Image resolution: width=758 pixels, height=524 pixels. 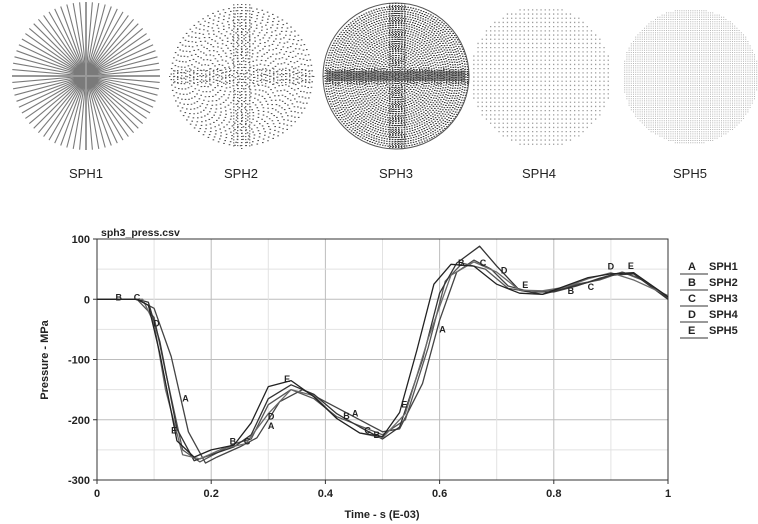 I want to click on legend-series-name: SPH1, so click(x=723, y=267).